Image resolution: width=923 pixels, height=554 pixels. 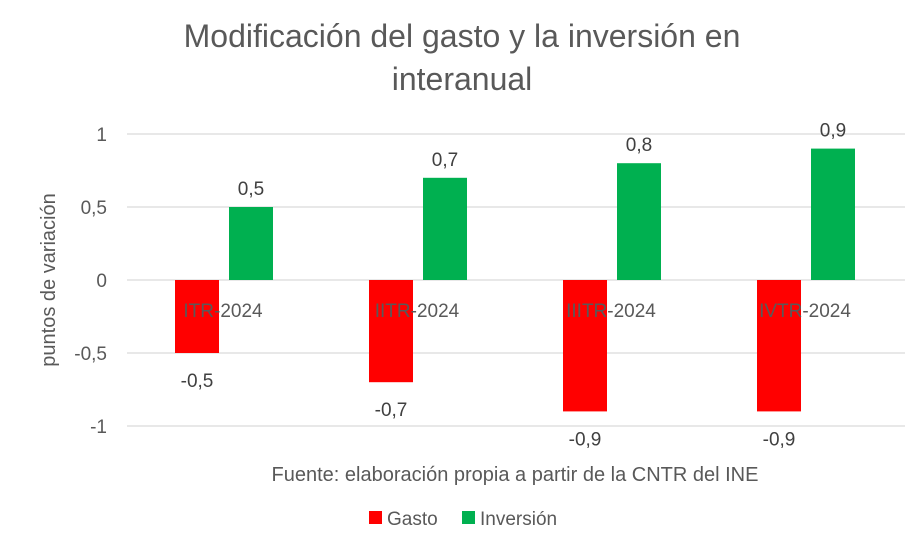 What do you see at coordinates (639, 145) in the screenshot?
I see `data-label: 0,8` at bounding box center [639, 145].